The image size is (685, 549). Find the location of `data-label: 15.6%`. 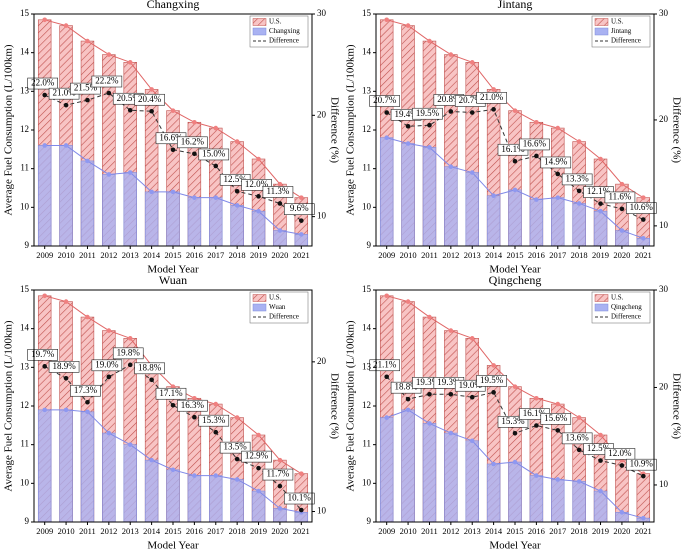

data-label: 15.6% is located at coordinates (556, 418).